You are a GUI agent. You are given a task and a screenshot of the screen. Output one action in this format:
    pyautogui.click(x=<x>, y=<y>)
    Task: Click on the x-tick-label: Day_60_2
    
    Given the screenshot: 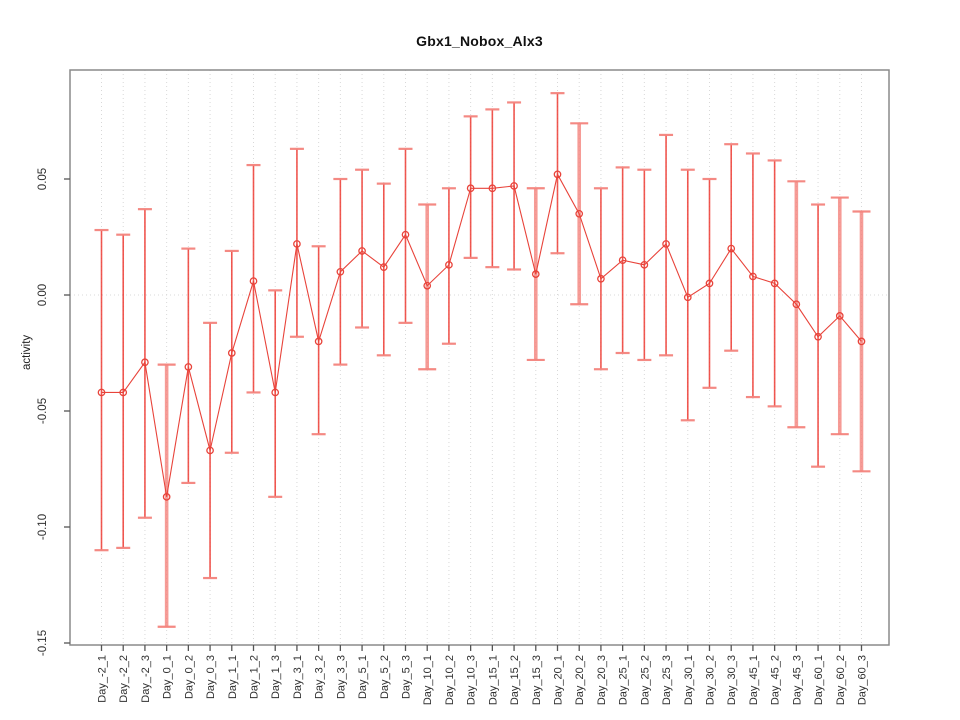 What is the action you would take?
    pyautogui.click(x=841, y=680)
    